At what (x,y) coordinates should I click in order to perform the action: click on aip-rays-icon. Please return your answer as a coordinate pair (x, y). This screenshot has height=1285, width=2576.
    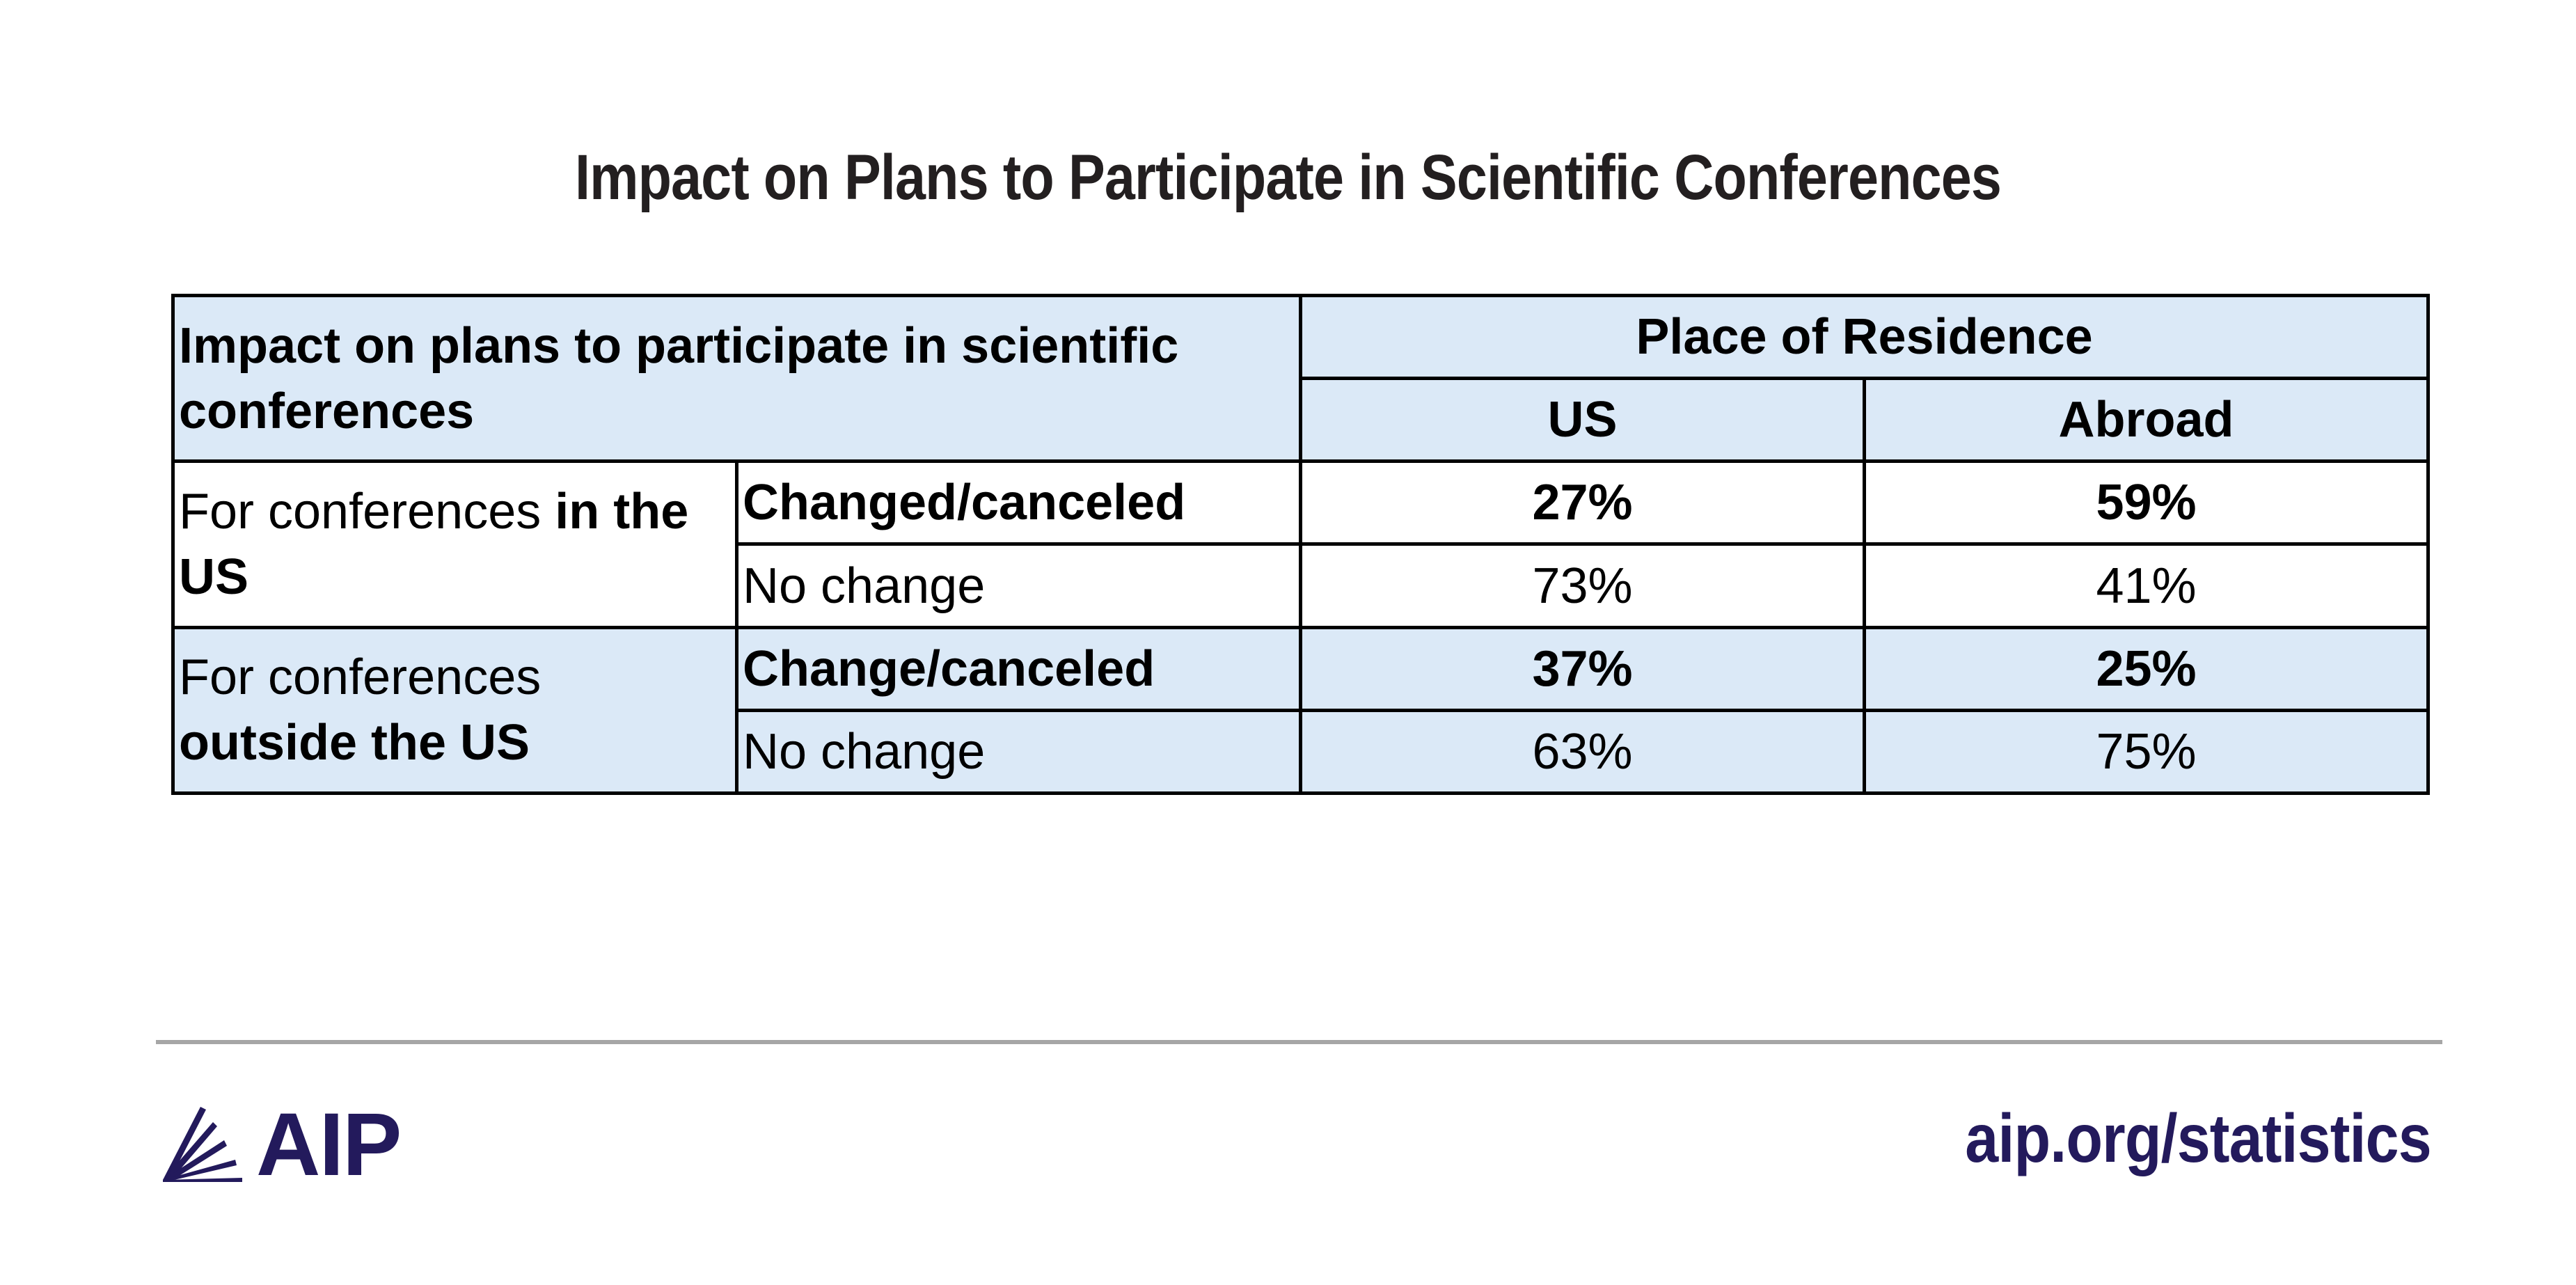
    Looking at the image, I should click on (202, 1144).